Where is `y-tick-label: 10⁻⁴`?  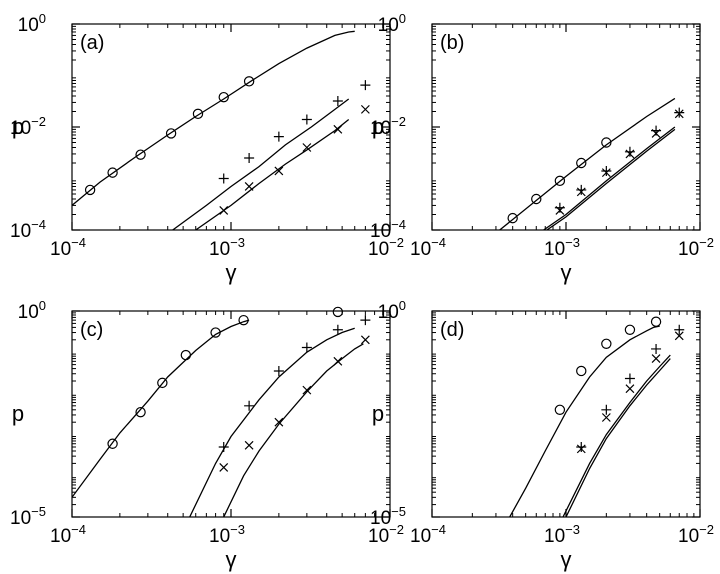 y-tick-label: 10⁻⁴ is located at coordinates (28, 229).